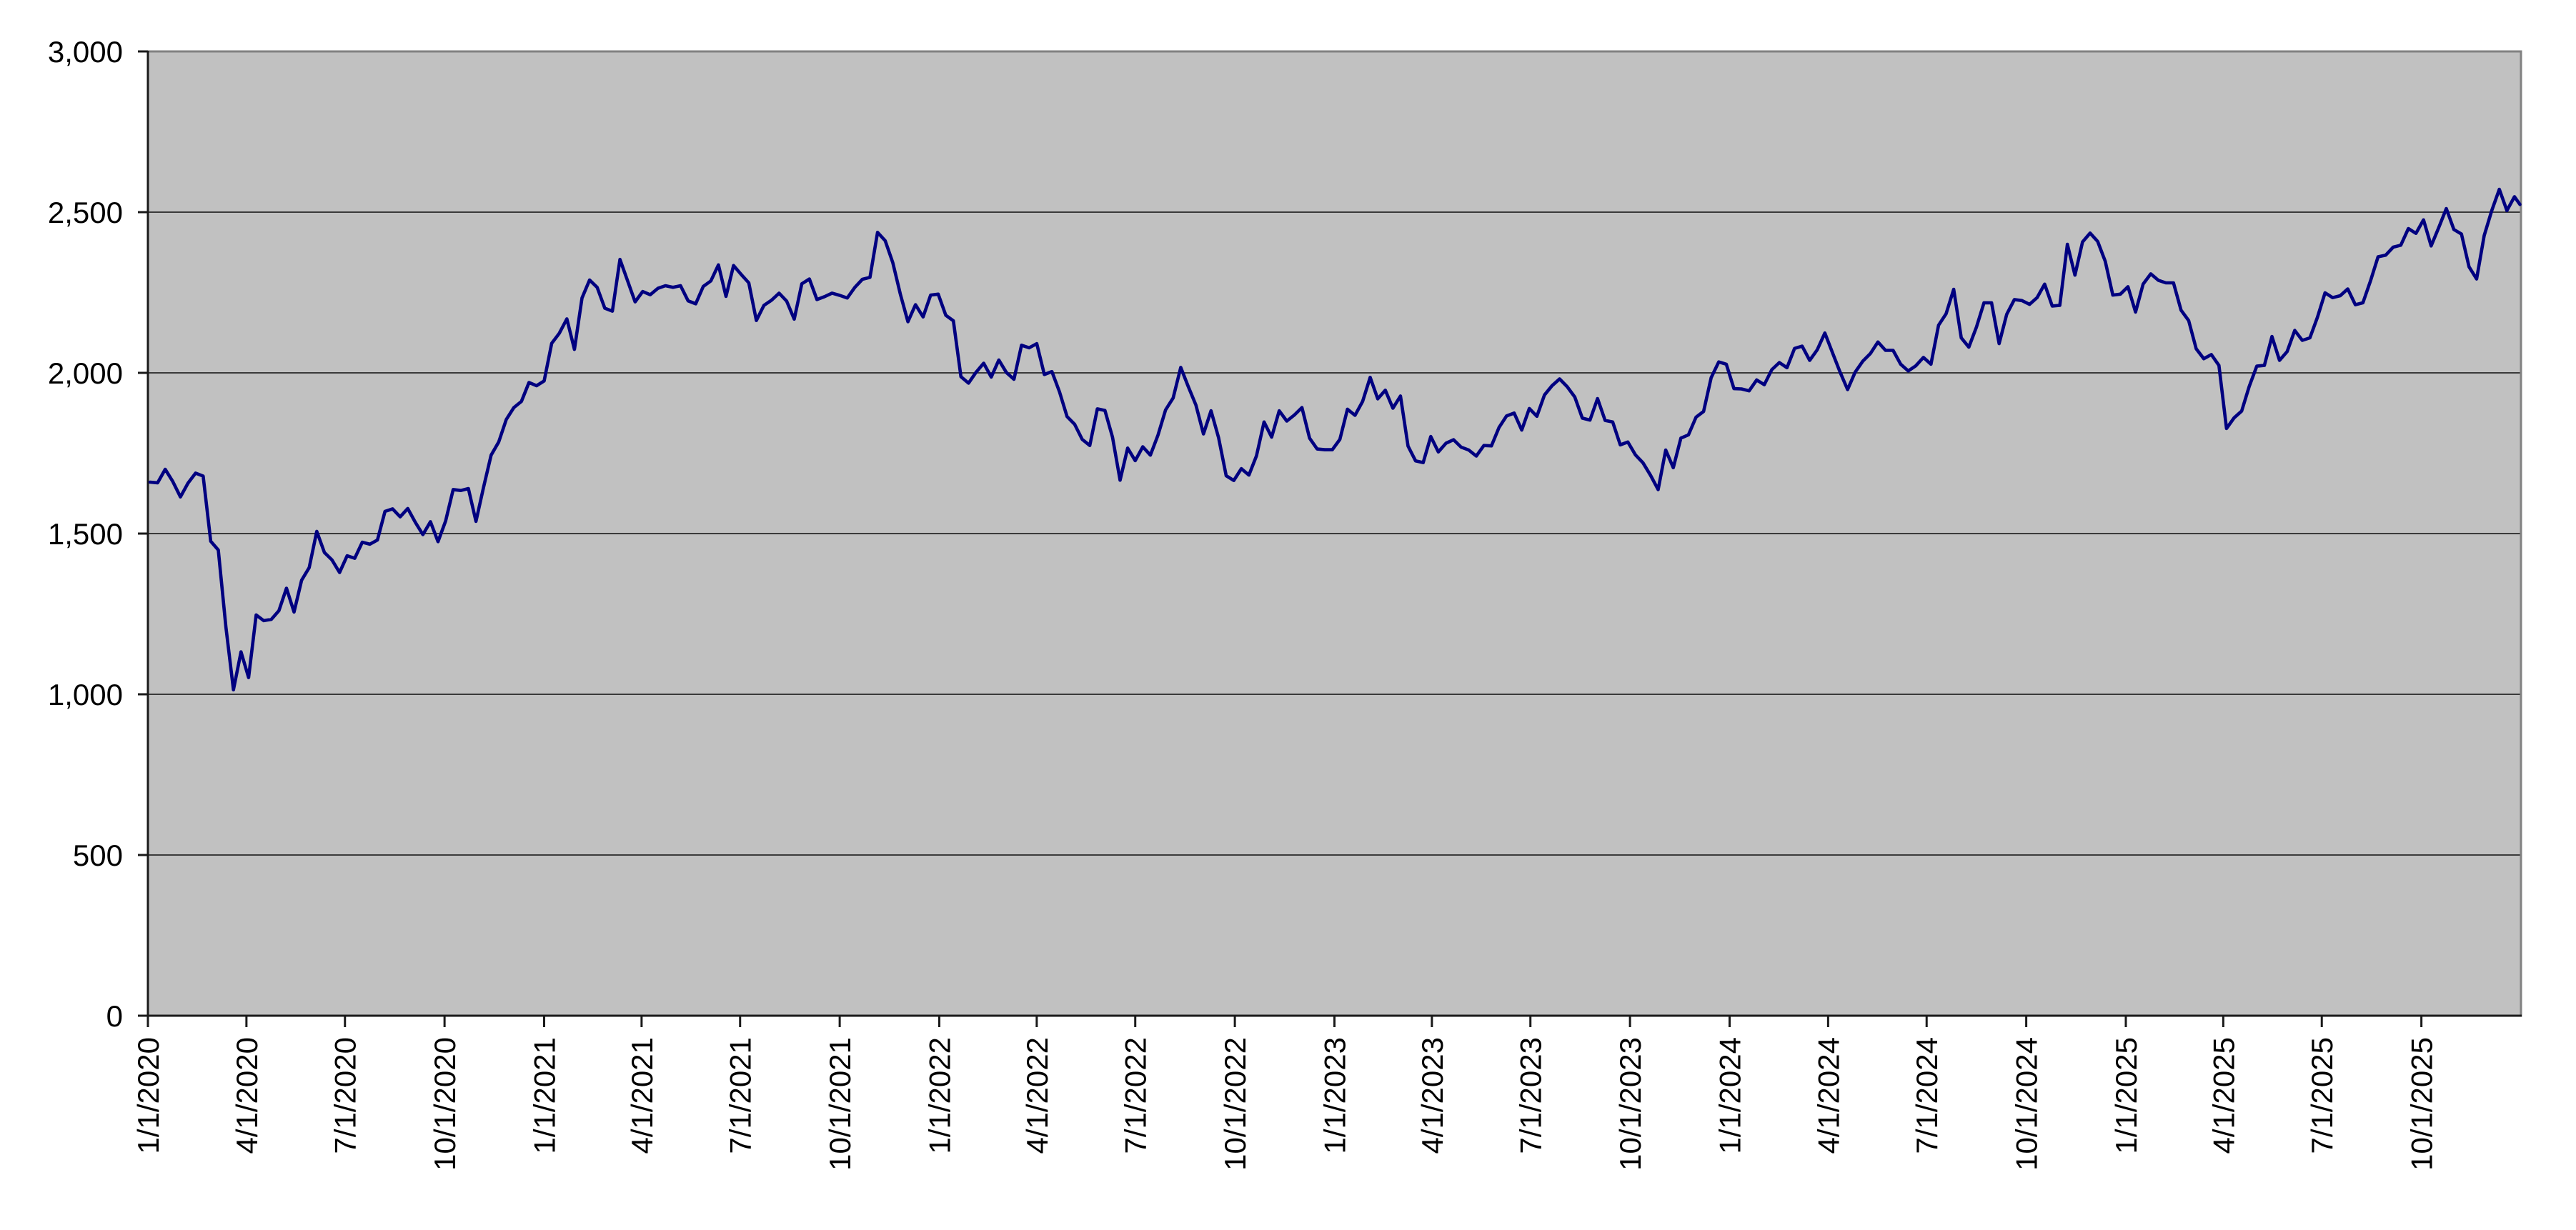  What do you see at coordinates (85, 212) in the screenshot?
I see `y-axis-tick-label: 2,500` at bounding box center [85, 212].